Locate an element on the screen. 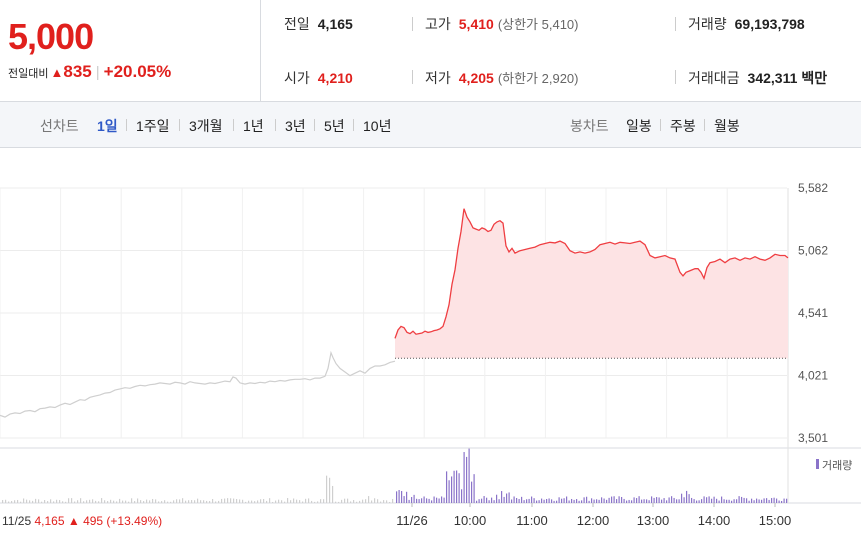  high-label: 고가 is located at coordinates (438, 24).